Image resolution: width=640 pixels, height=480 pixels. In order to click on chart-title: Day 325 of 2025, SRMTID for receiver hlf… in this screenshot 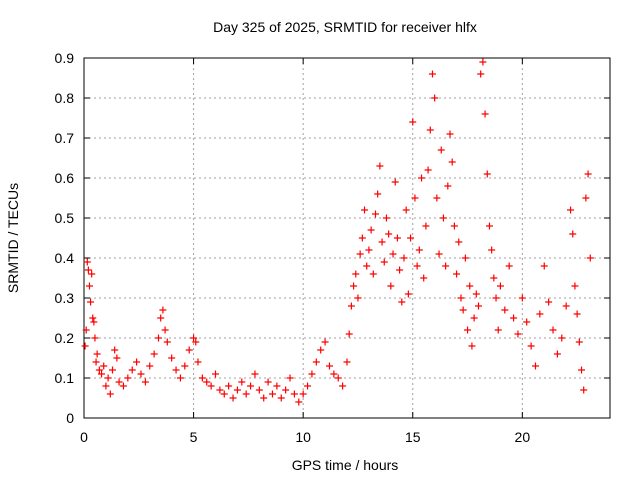, I will do `click(345, 27)`.